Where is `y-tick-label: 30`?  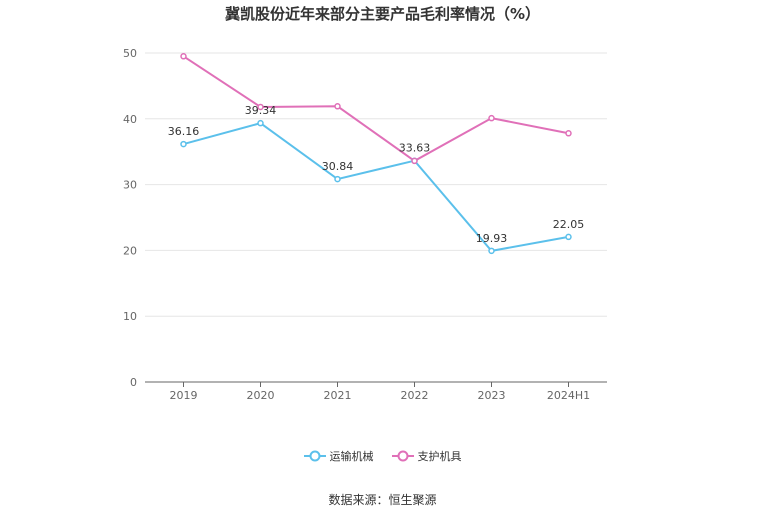
y-tick-label: 30 is located at coordinates (130, 185).